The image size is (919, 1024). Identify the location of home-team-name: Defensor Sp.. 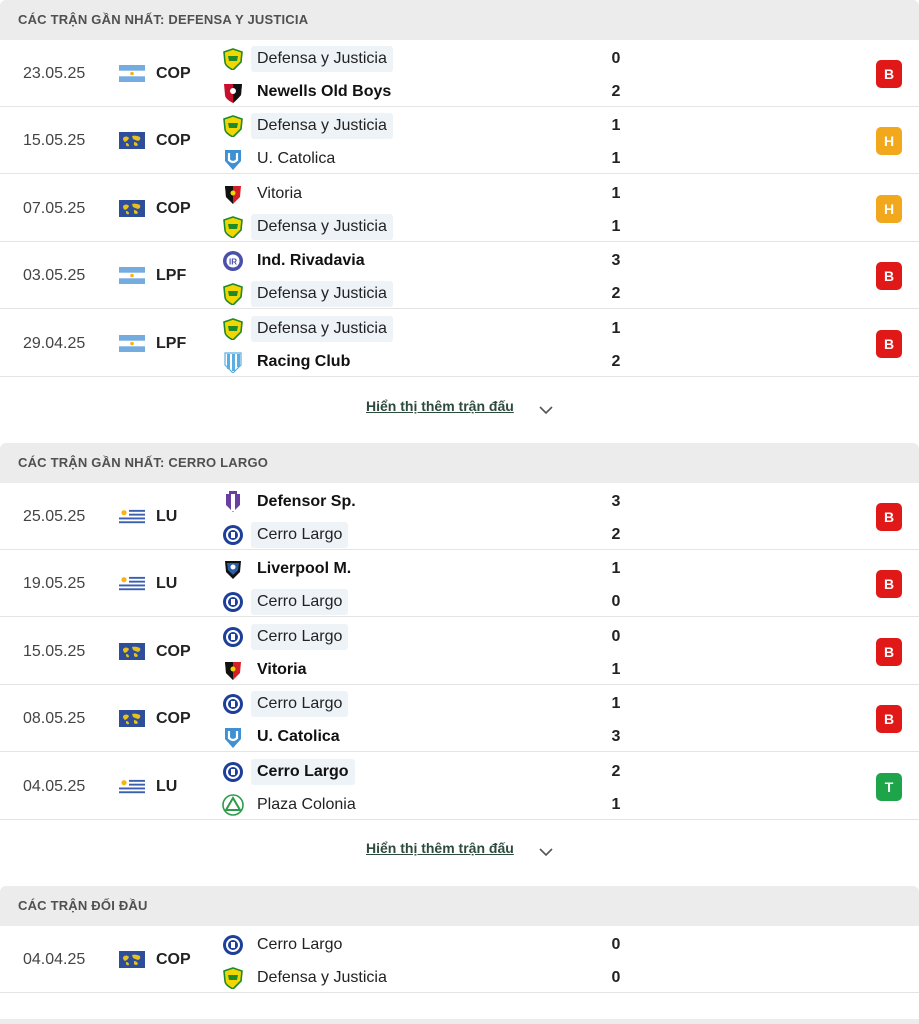
(306, 501).